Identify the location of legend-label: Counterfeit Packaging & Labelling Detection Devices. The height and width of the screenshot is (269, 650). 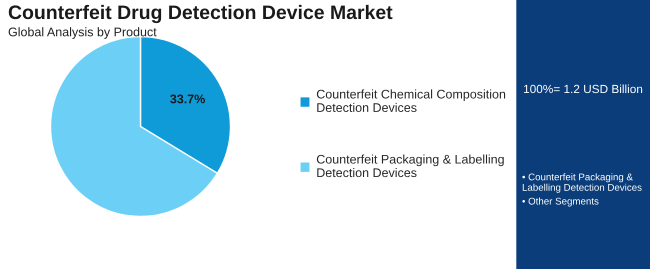
(410, 166).